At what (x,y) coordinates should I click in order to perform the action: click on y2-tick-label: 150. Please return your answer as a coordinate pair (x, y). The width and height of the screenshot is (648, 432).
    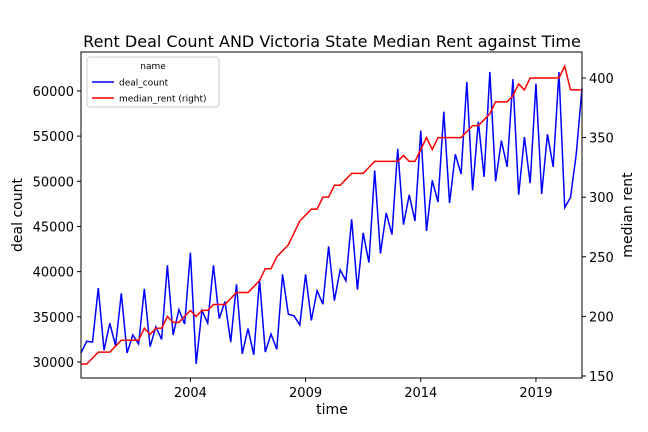
    Looking at the image, I should click on (601, 377).